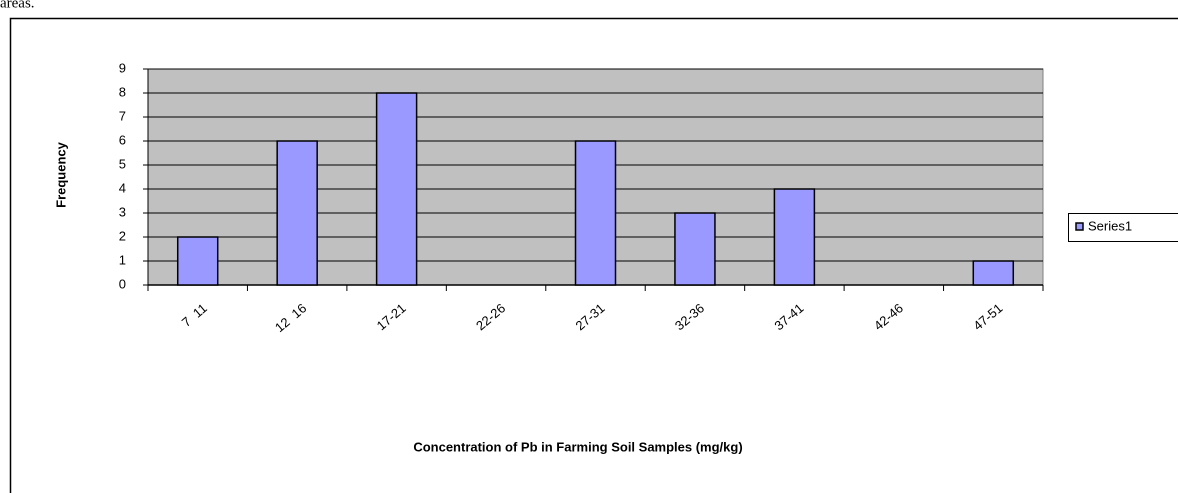 This screenshot has width=1178, height=493. Describe the element at coordinates (122, 259) in the screenshot. I see `y-tick-label: 1` at that location.